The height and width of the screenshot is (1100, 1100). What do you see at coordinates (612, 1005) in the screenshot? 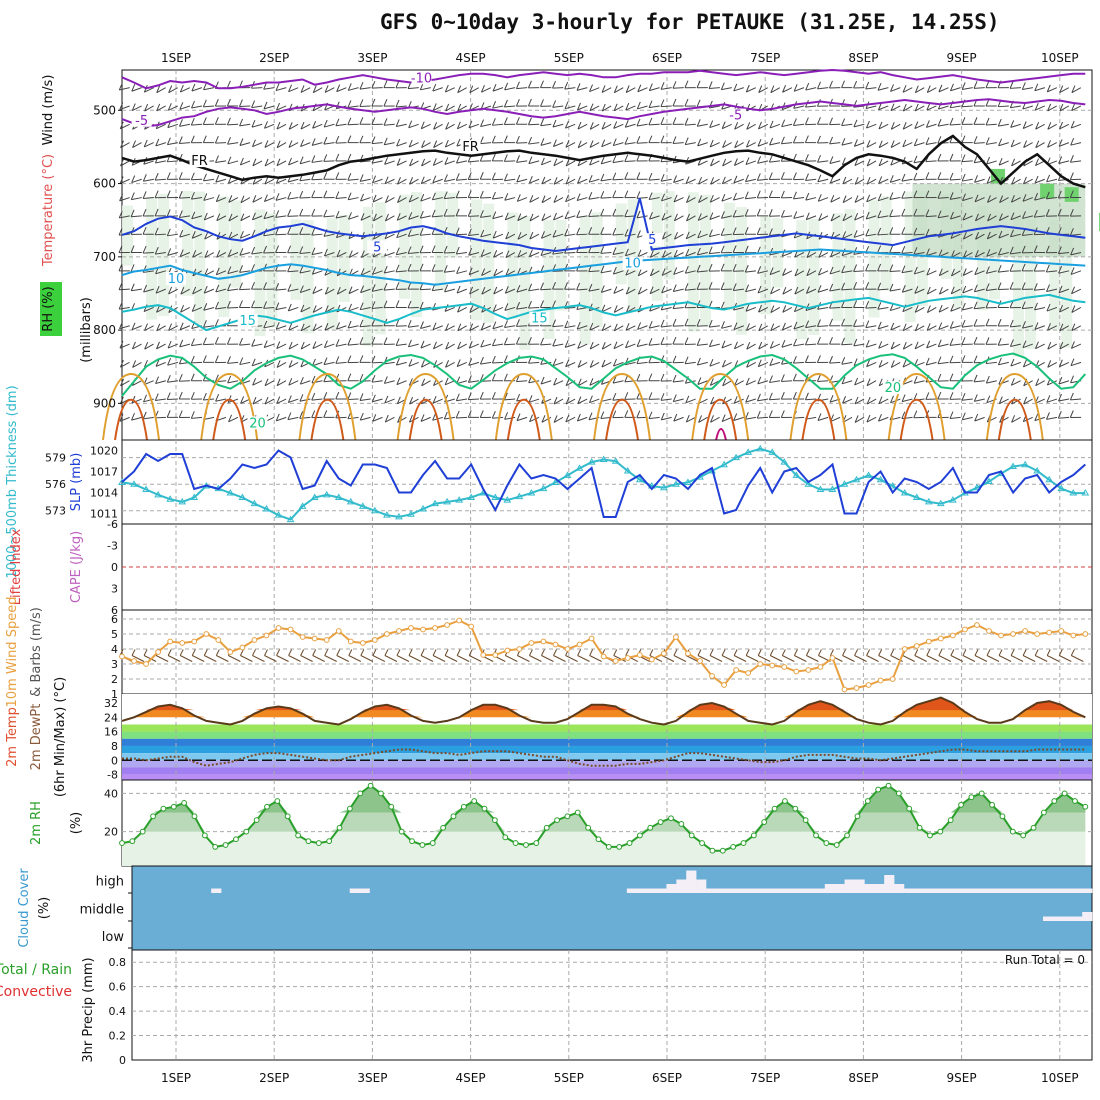
I see `precip-grid` at bounding box center [612, 1005].